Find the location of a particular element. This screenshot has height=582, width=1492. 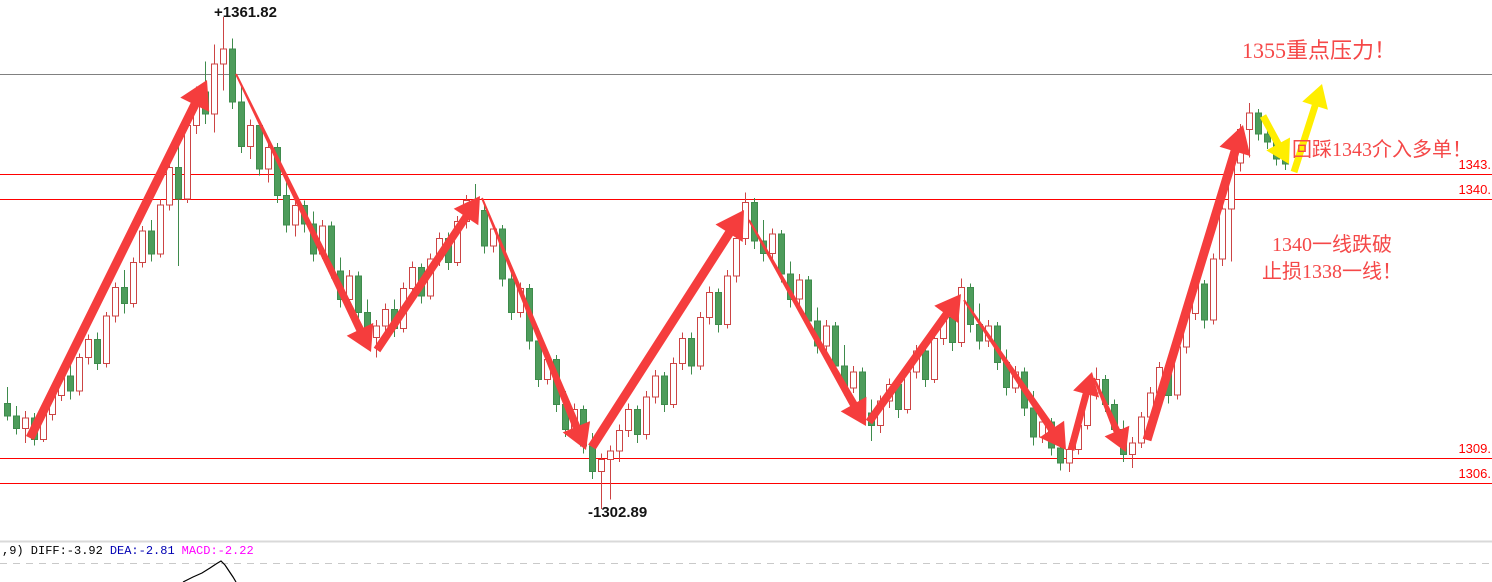

resistance-note-1355: 1355重点压力！ is located at coordinates (1319, 50).